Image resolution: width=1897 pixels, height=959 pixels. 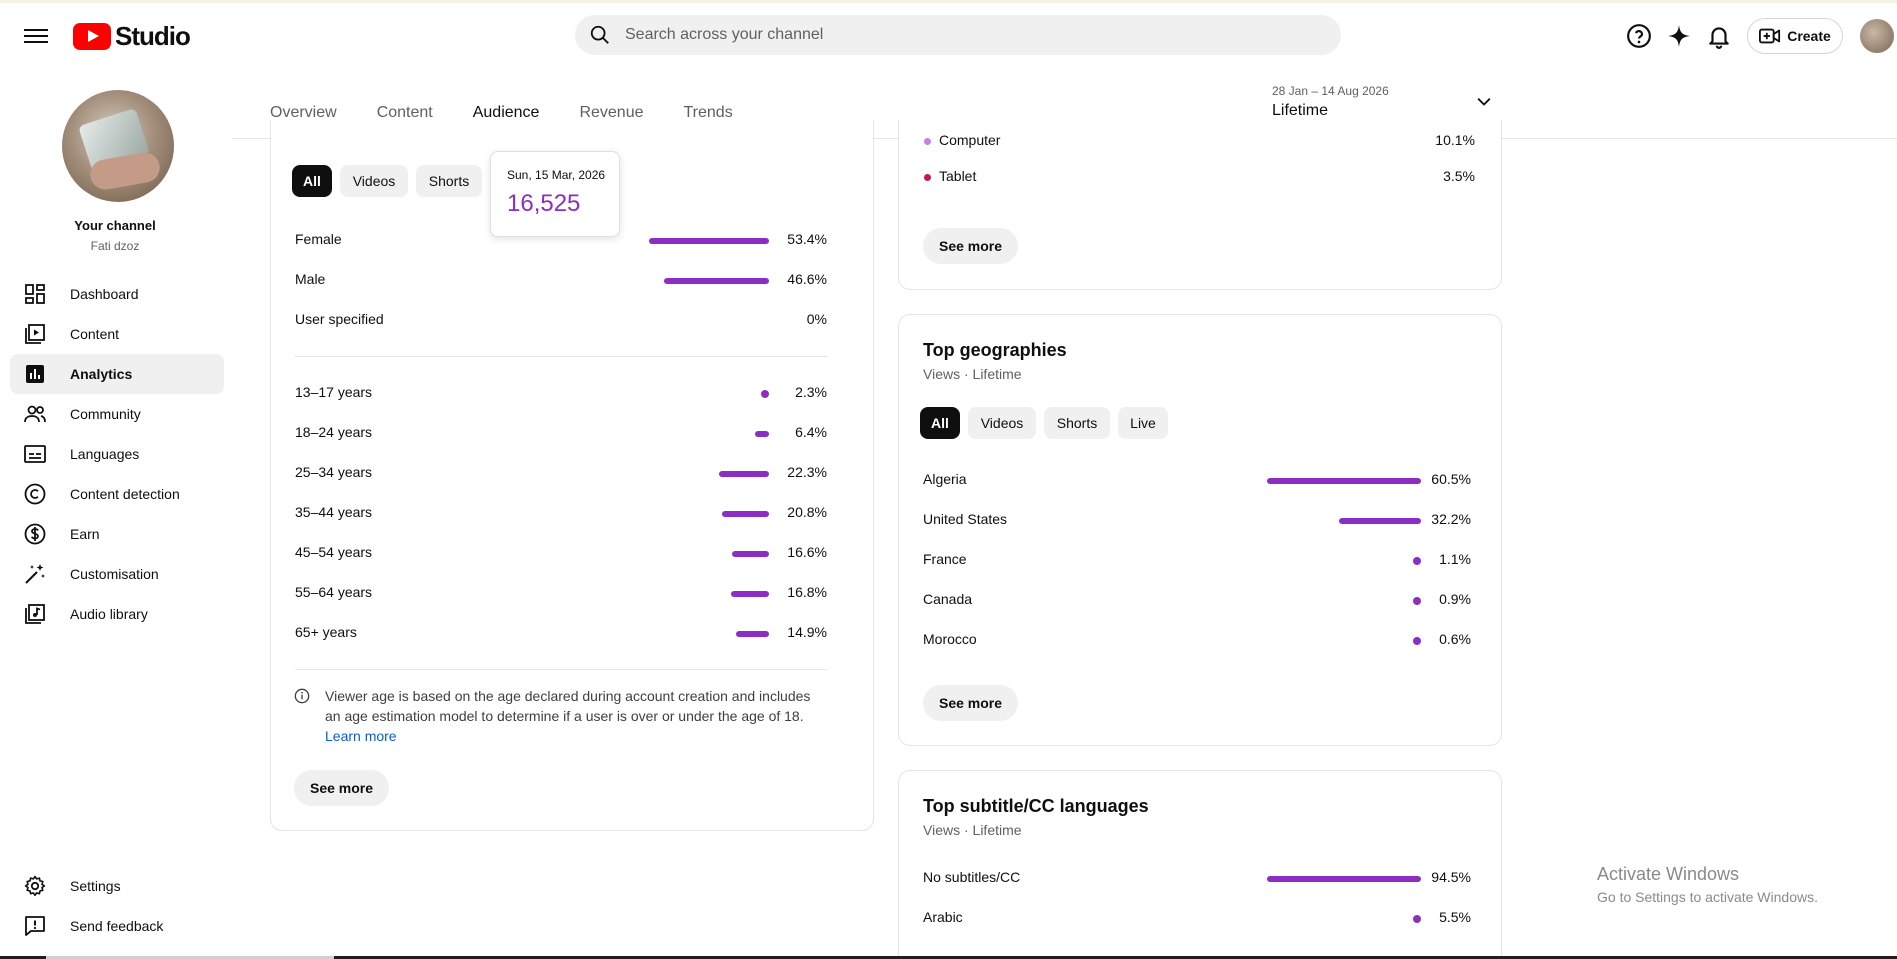 What do you see at coordinates (807, 512) in the screenshot?
I see `row-value: 20.8%` at bounding box center [807, 512].